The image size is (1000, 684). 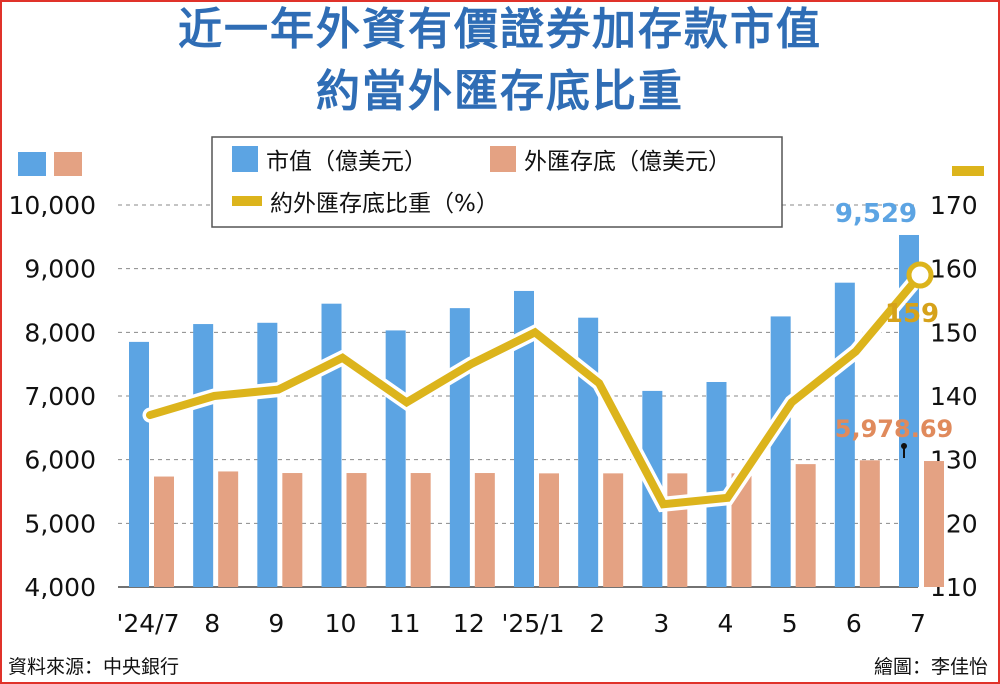 What do you see at coordinates (854, 623) in the screenshot?
I see `x-tick-label: 6` at bounding box center [854, 623].